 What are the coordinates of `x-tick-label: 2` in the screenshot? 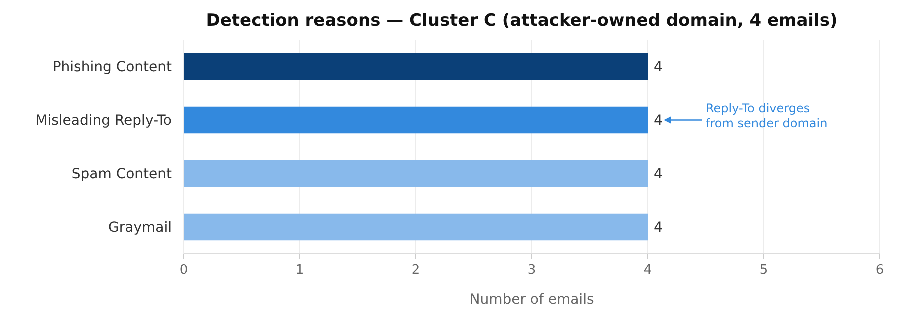 It's located at (416, 270).